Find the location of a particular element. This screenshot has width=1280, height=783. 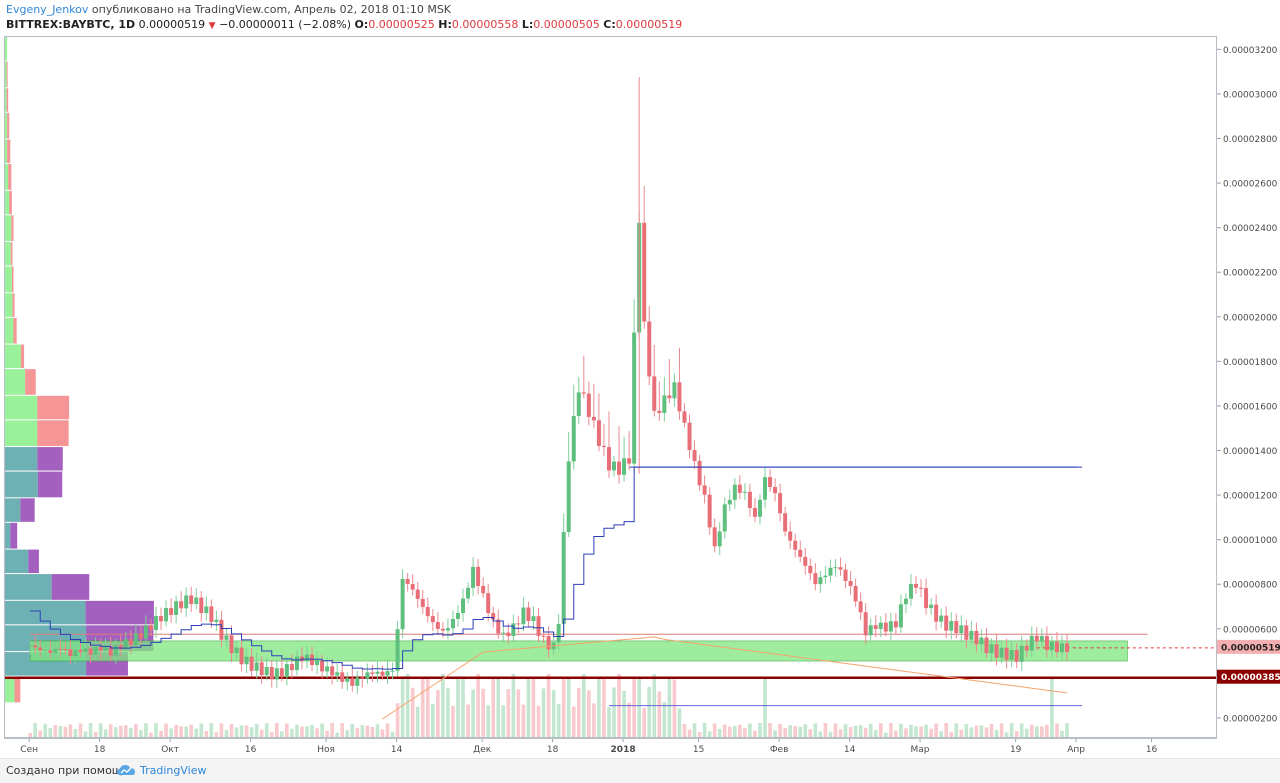

price-tick-label: 0.00002000 is located at coordinates (1250, 318).